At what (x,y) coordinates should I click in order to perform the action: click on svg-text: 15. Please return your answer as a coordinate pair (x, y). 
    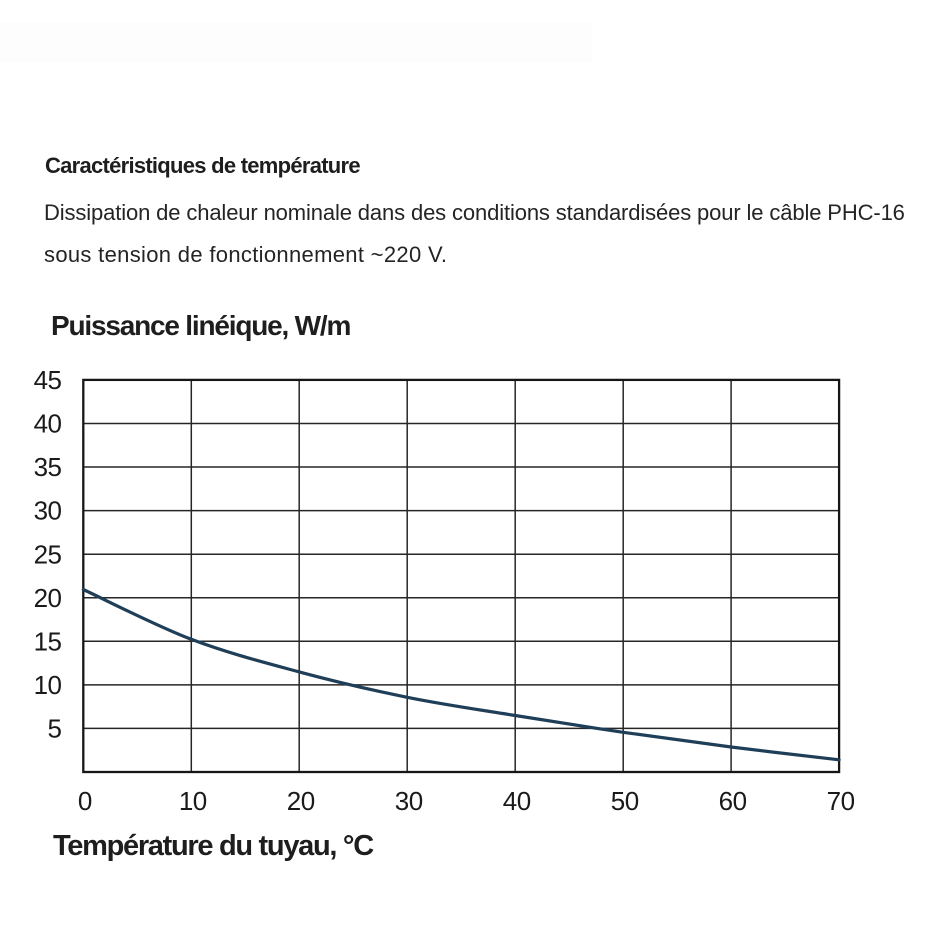
    Looking at the image, I should click on (48, 641).